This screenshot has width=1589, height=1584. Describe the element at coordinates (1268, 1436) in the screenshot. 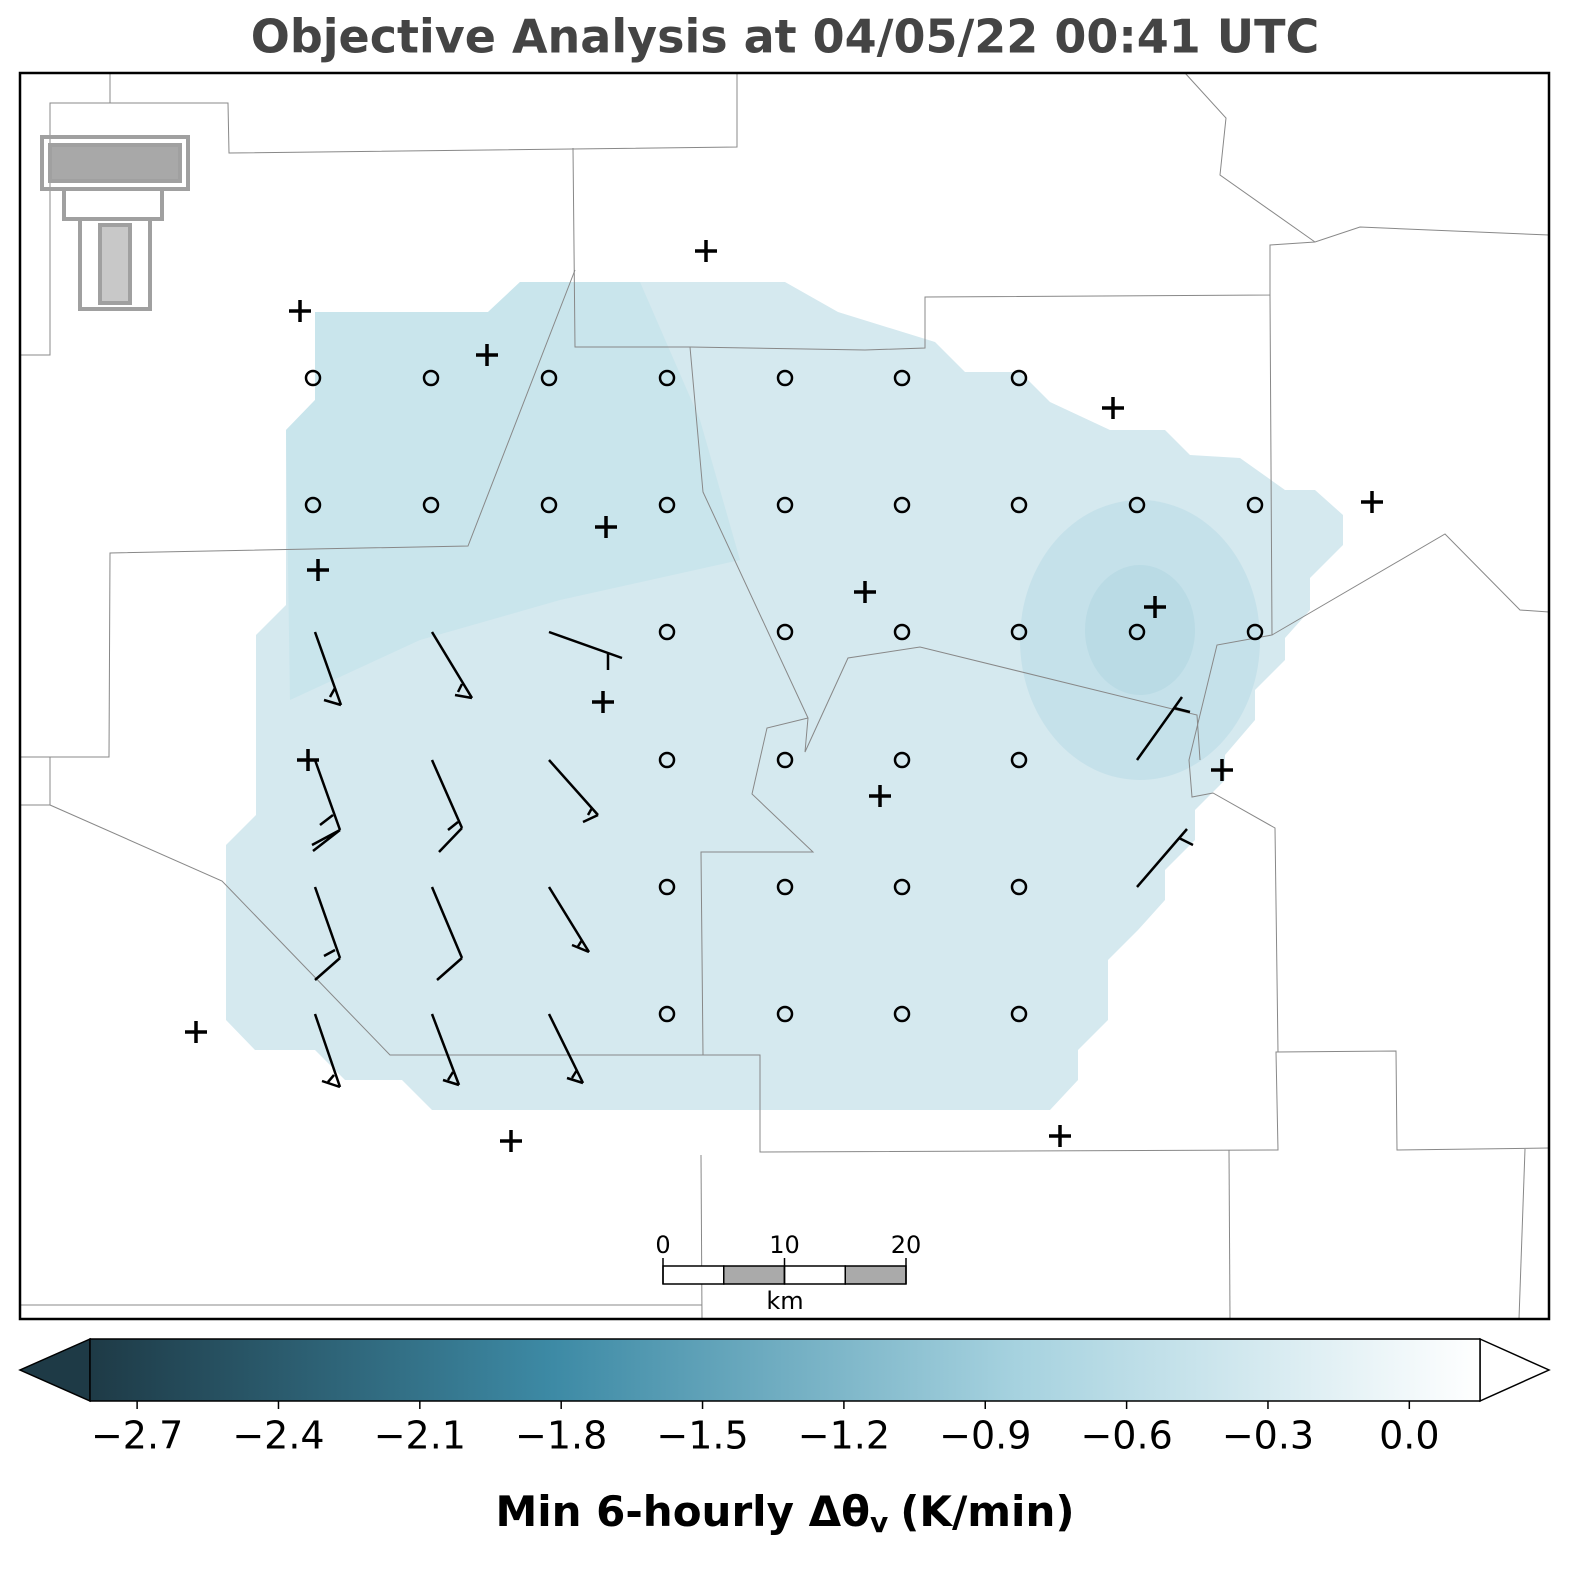

I see `colorbar-tick-label: −0.3` at that location.